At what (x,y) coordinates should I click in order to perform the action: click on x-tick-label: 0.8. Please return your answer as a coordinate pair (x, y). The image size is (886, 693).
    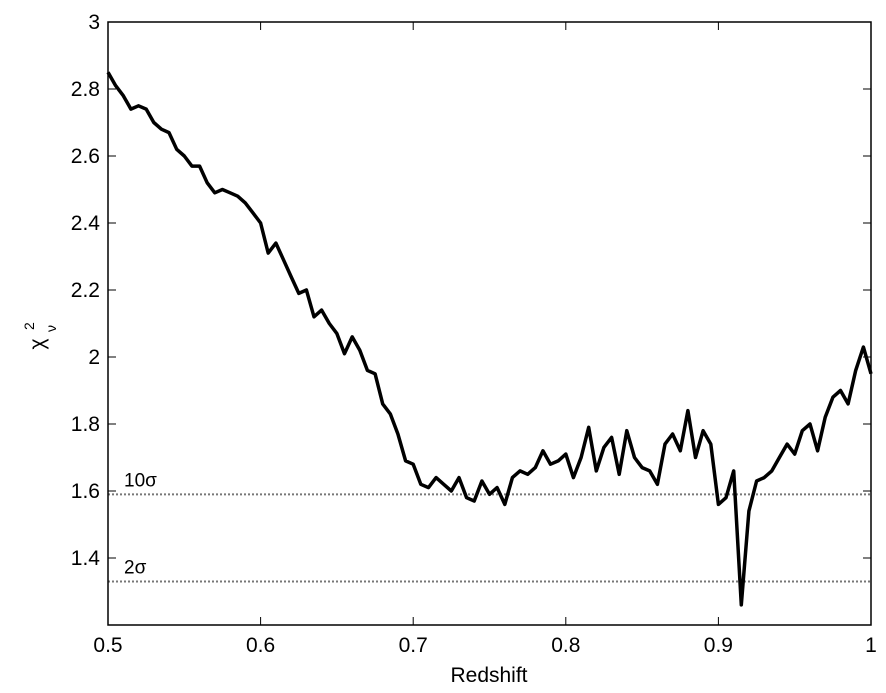
    Looking at the image, I should click on (565, 645).